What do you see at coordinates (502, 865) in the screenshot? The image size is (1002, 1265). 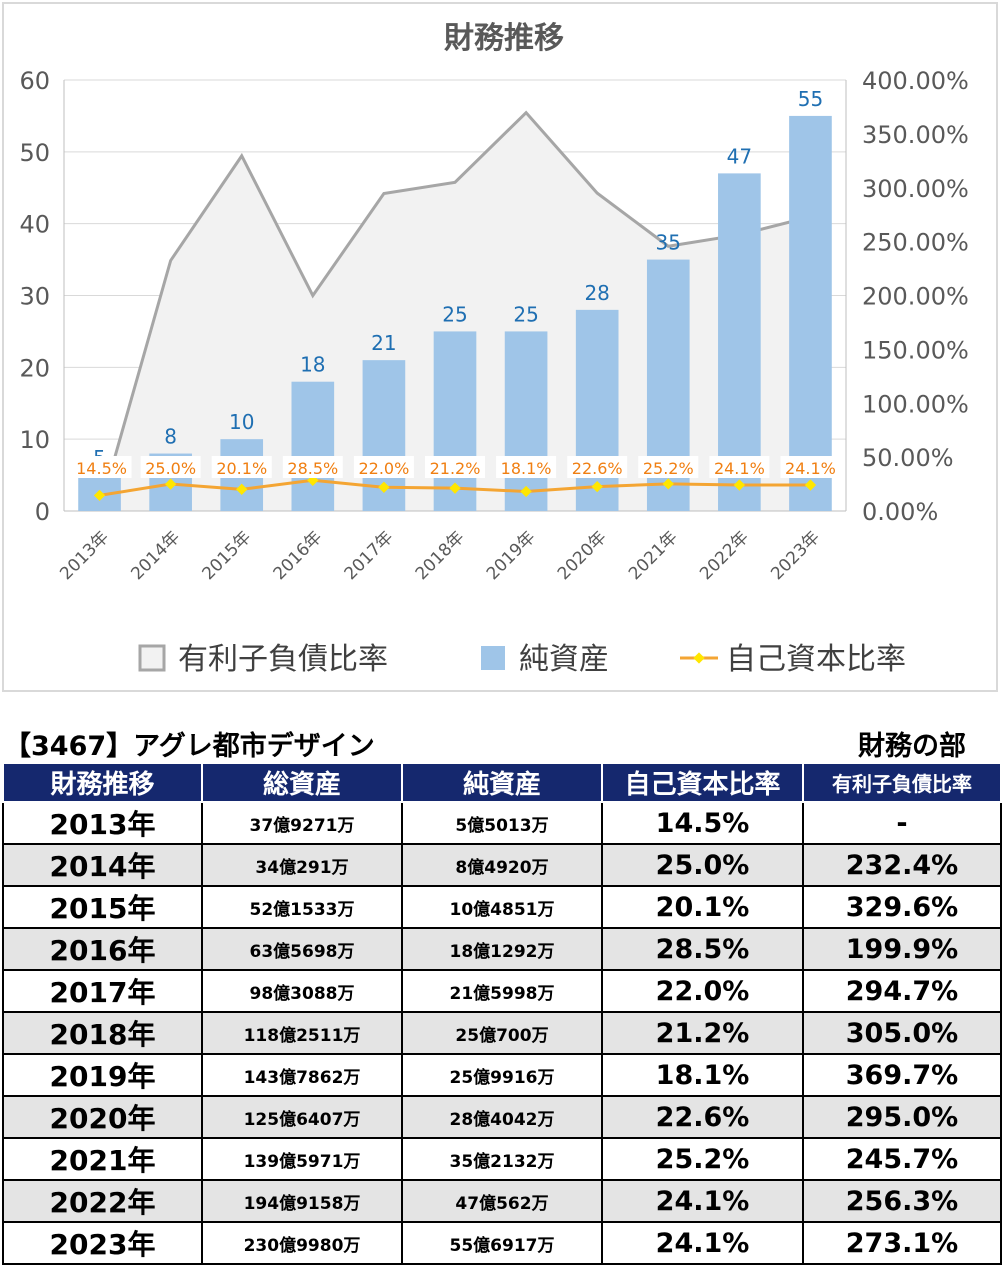 I see `table-row: 2014年 34億291万 8億4920万 25.0% 232.4%` at bounding box center [502, 865].